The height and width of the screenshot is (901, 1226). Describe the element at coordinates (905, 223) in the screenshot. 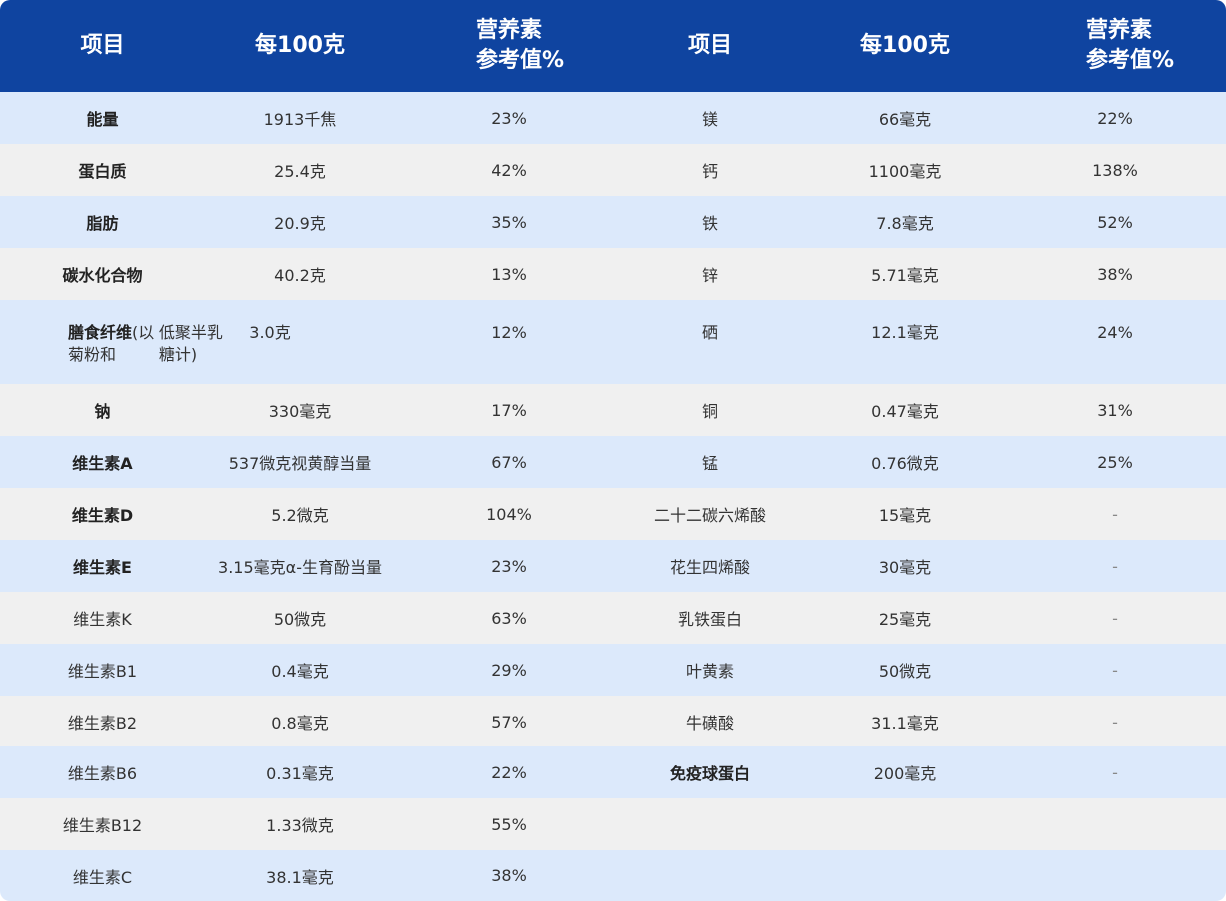

I see `item-value-right: 7.8毫克` at that location.